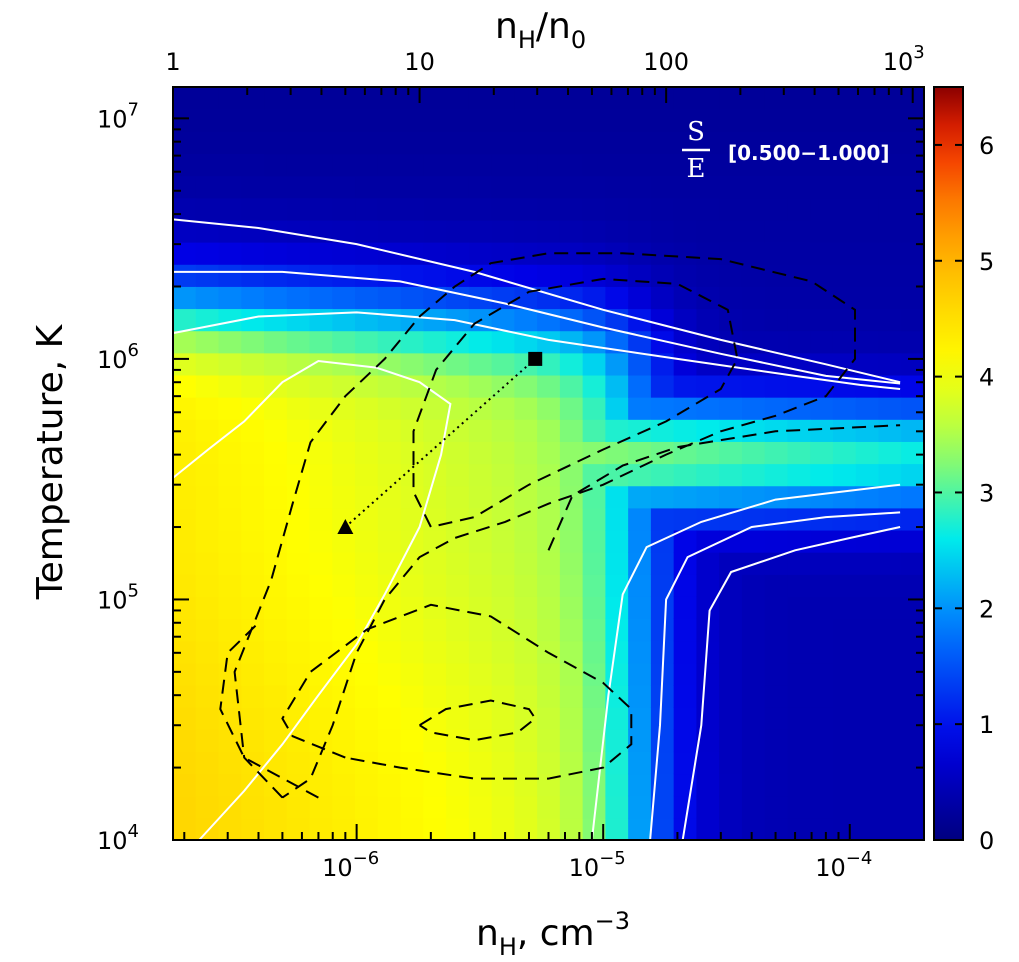  I want to click on white-contour-line, so click(312, 600).